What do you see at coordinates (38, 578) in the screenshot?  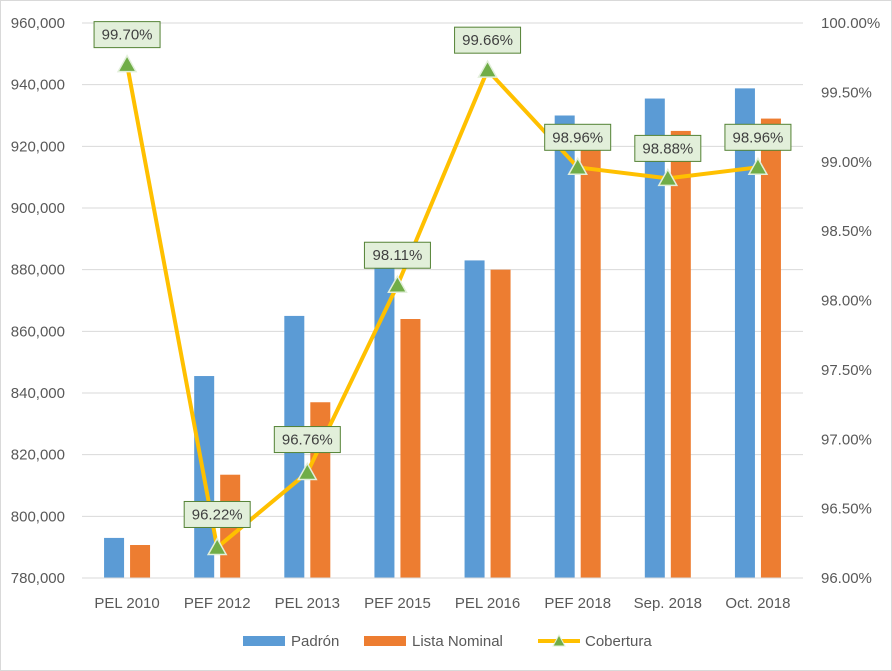 I see `left-tick-label: 780,000` at bounding box center [38, 578].